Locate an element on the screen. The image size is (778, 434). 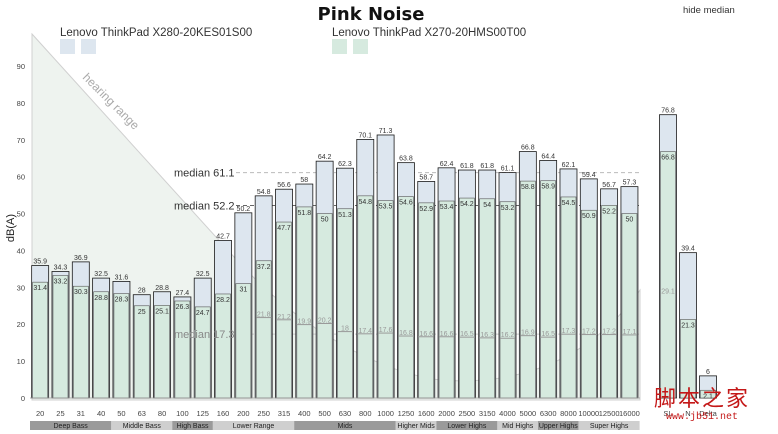
legend-swatch-device1-b is located at coordinates (88, 46).